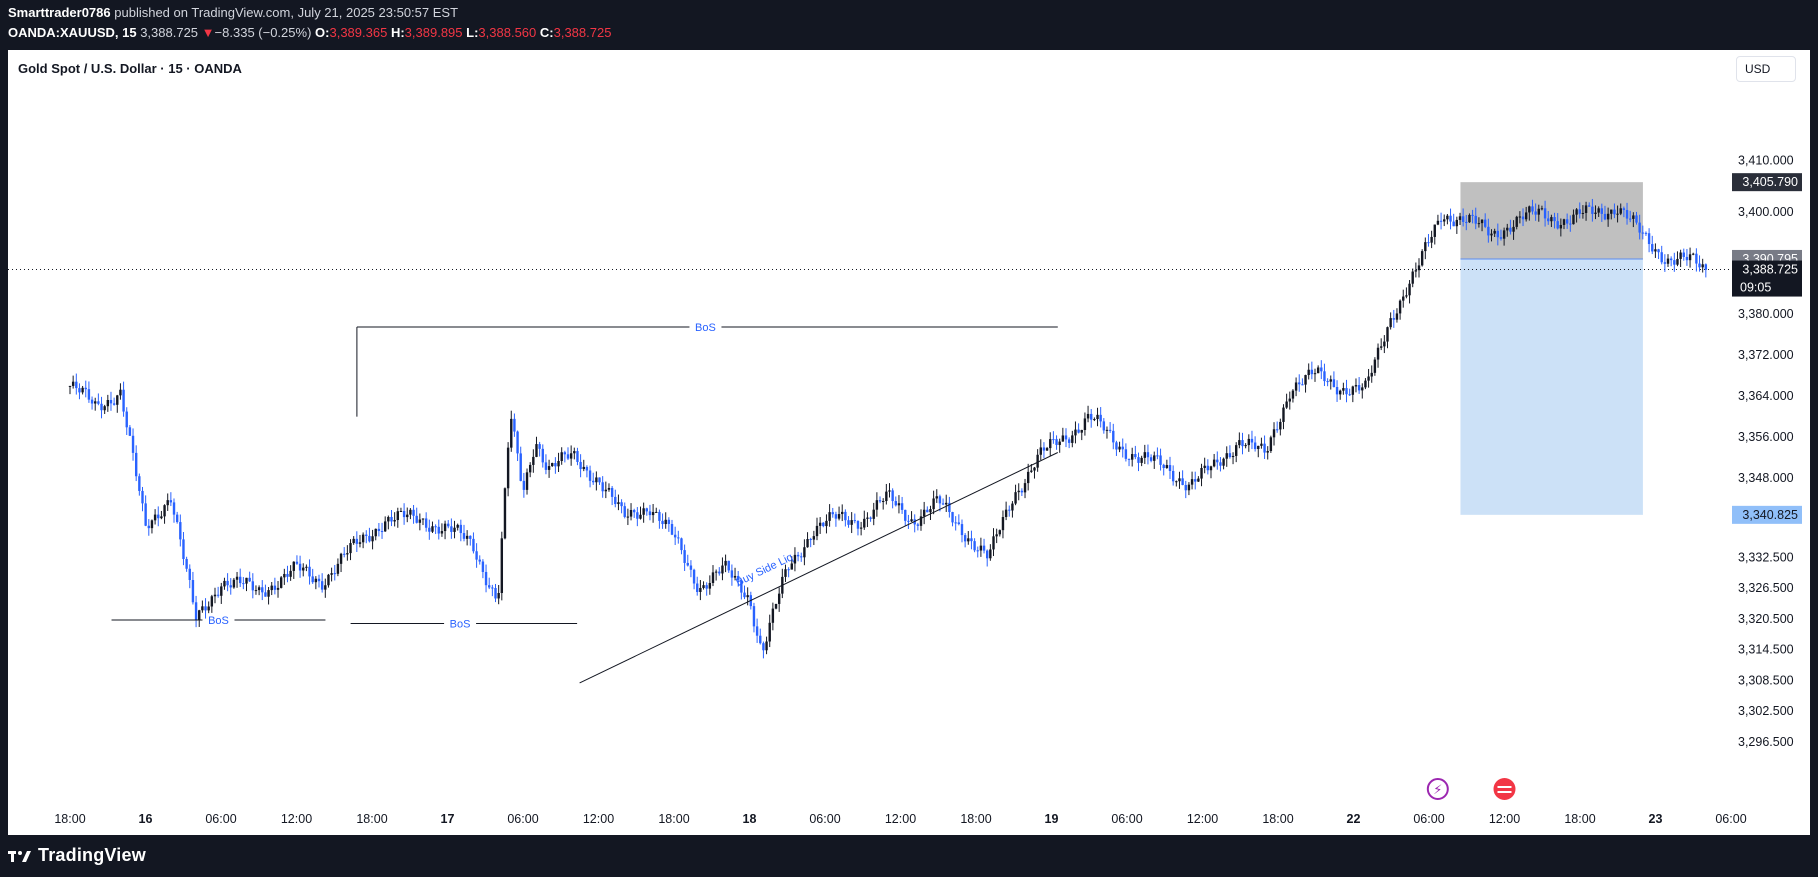  Describe the element at coordinates (460, 625) in the screenshot. I see `bos-label: BoS` at that location.